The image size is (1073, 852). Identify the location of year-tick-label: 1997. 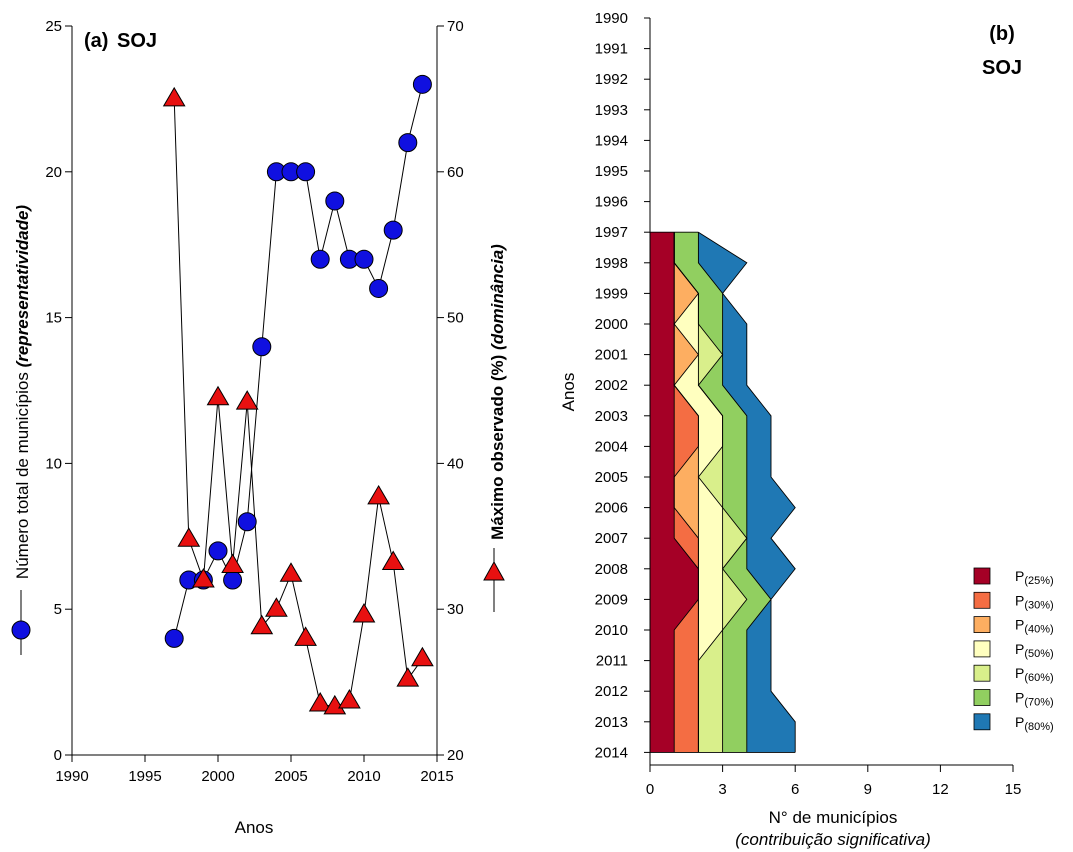
(611, 232).